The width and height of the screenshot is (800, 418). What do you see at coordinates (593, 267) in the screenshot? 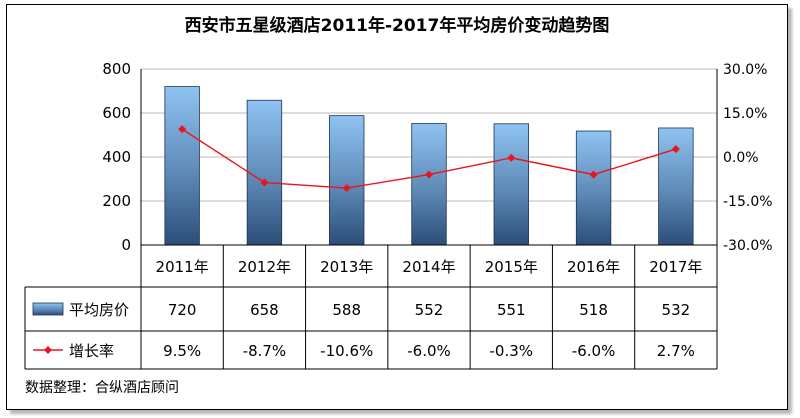
I see `x-category-label: 2016年` at bounding box center [593, 267].